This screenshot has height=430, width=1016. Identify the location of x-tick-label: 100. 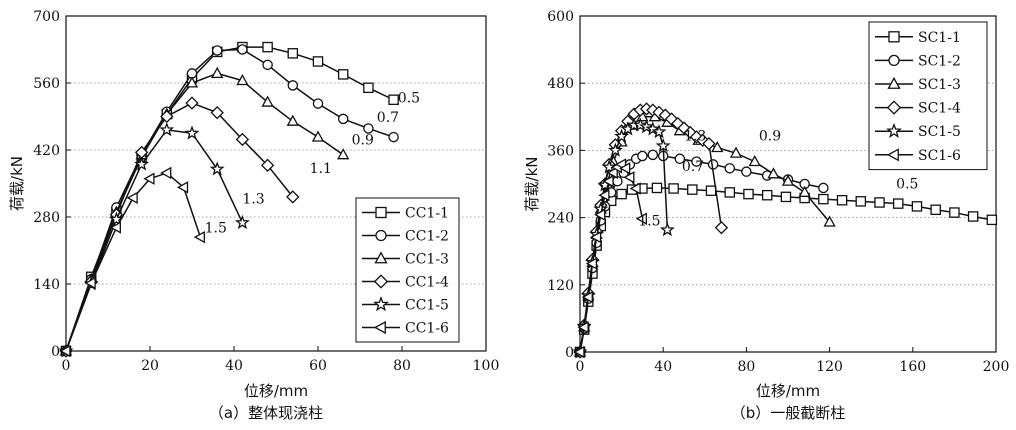
(486, 366).